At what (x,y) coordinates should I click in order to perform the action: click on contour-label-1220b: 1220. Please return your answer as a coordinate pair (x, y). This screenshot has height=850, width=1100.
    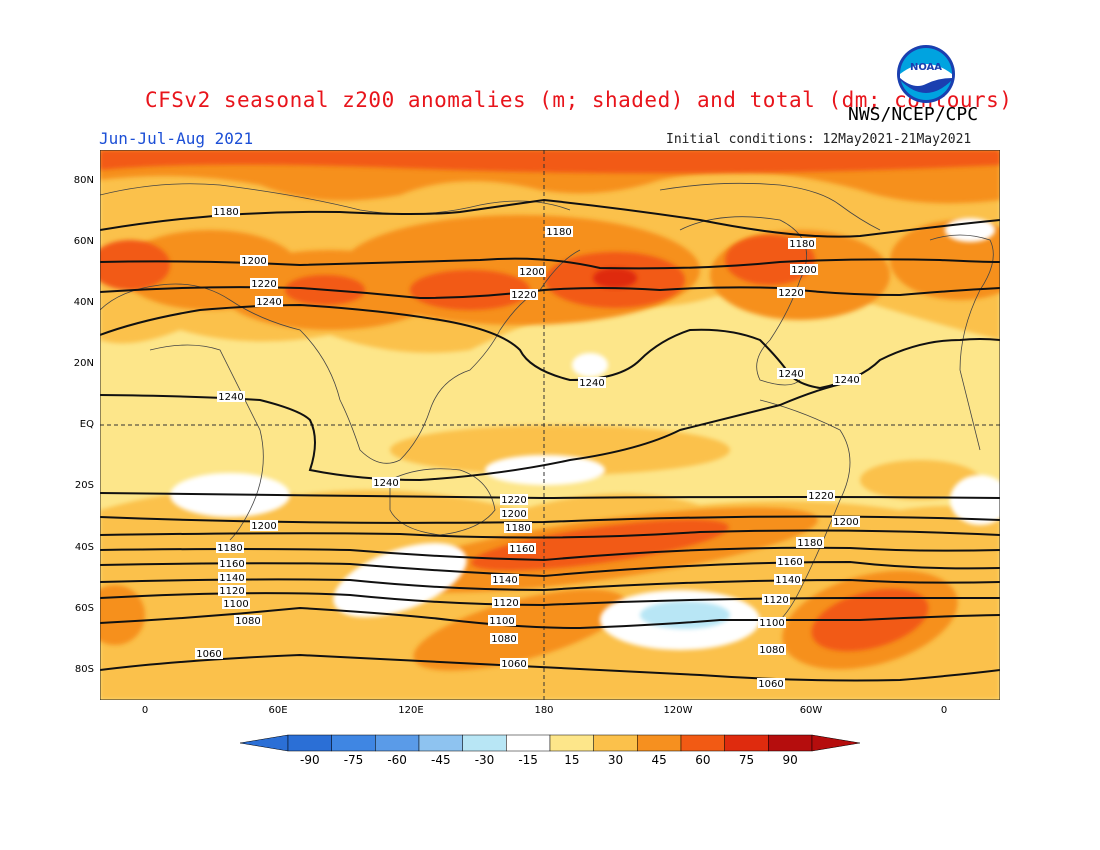
    Looking at the image, I should click on (523, 295).